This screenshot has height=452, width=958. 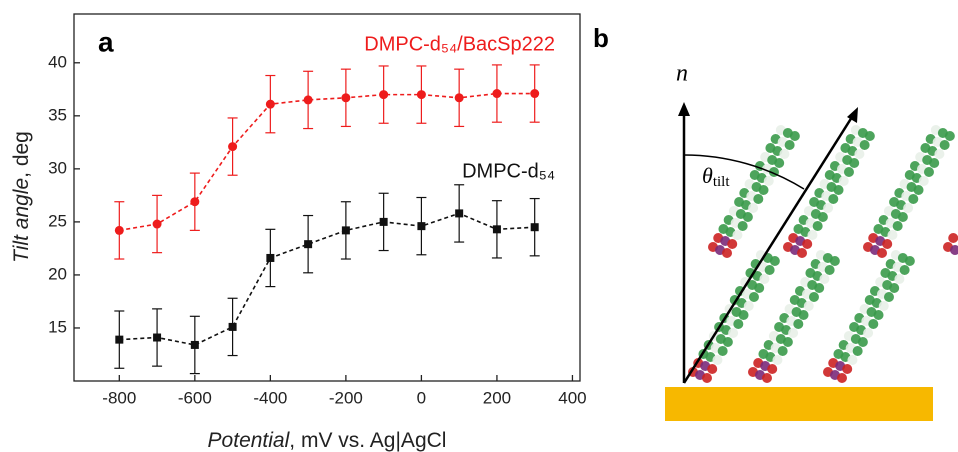 I want to click on y-tick-label: 20, so click(x=57, y=273).